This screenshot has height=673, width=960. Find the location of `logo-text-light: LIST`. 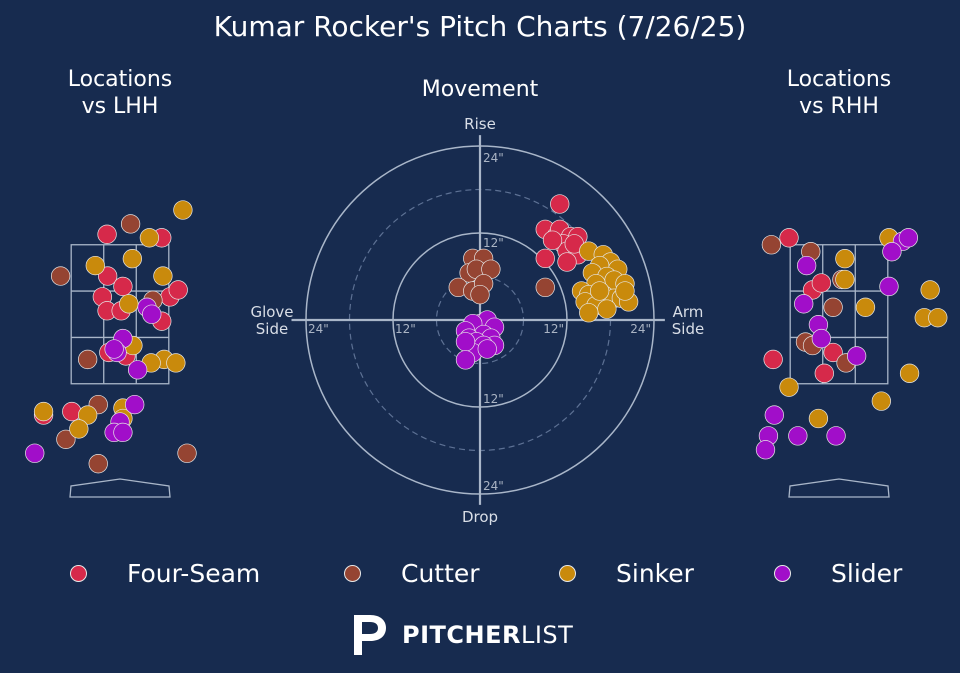

logo-text-light: LIST is located at coordinates (547, 635).